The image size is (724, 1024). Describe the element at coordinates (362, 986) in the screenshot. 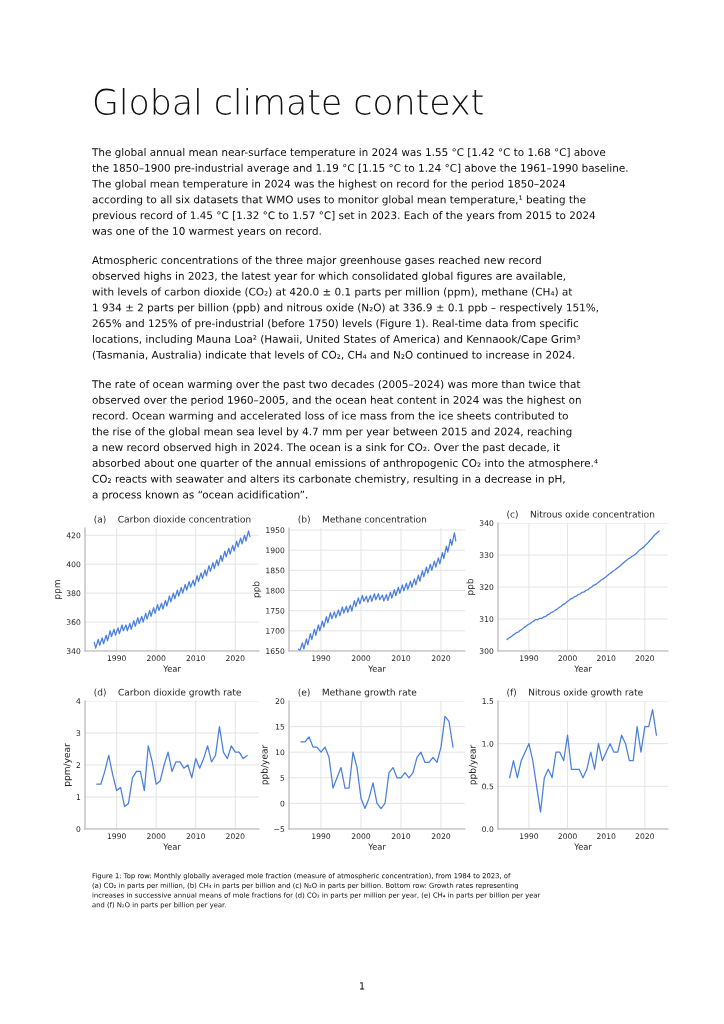

I see `text: 1` at that location.